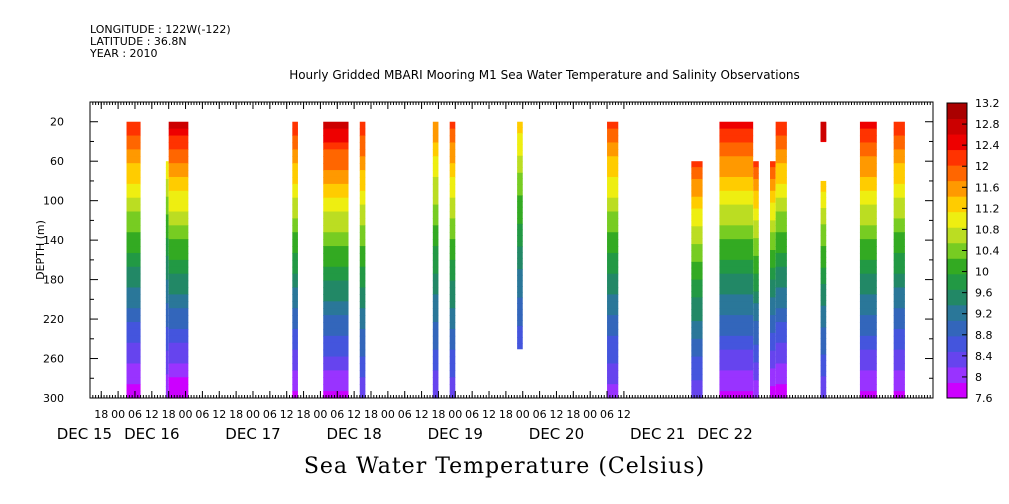 The image size is (1009, 504). Describe the element at coordinates (987, 229) in the screenshot. I see `colorbar-tick-label: 10.8` at that location.